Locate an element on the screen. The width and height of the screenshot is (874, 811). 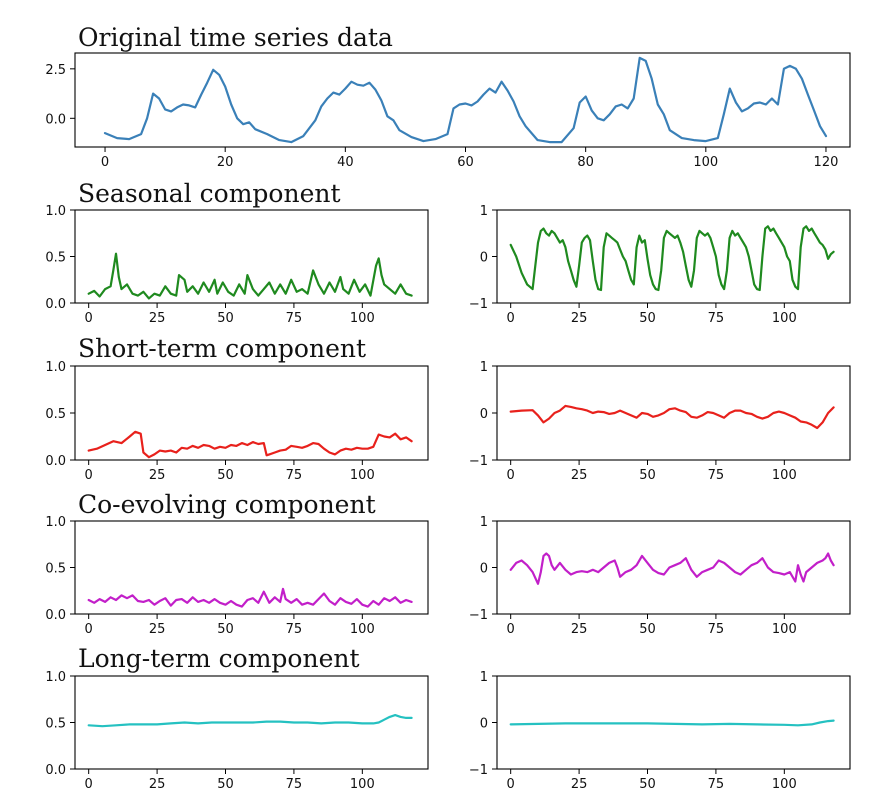
panel-original: 0 20 40 60 80 100 120 2.5 0.0 is located at coordinates (448, 111).